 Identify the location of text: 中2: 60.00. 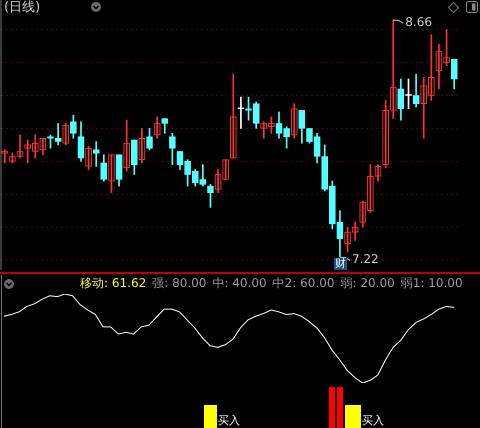
(303, 283).